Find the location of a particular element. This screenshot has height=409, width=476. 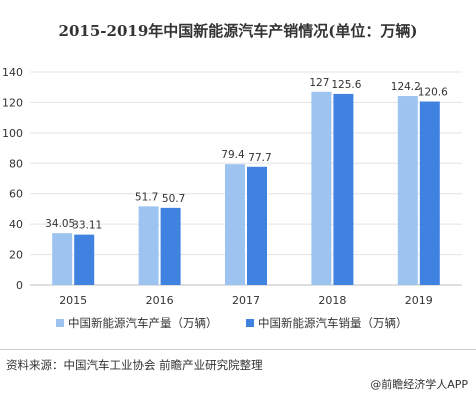

footer-divider is located at coordinates (238, 349).